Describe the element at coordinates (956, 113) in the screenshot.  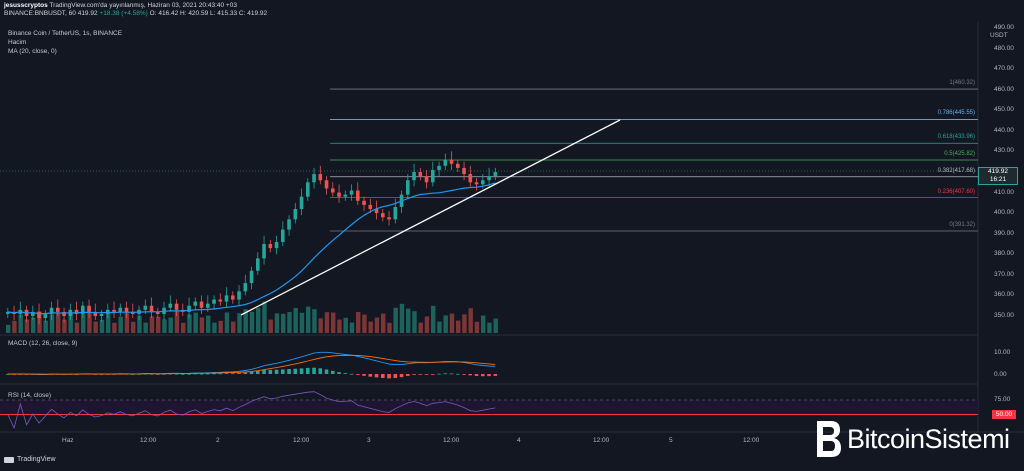
I see `fib-label: 0.786(445.55)` at that location.